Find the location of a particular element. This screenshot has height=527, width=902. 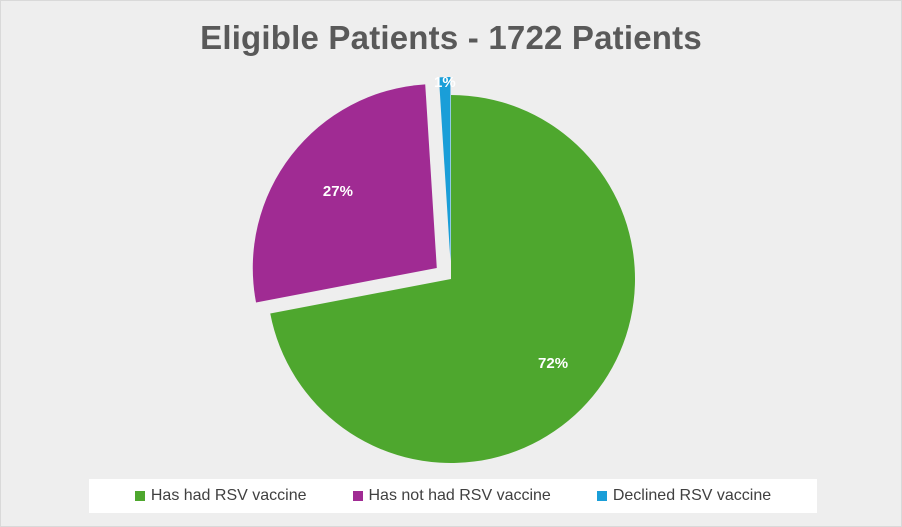

legend-item-declined: Declined RSV vaccine is located at coordinates (684, 496).